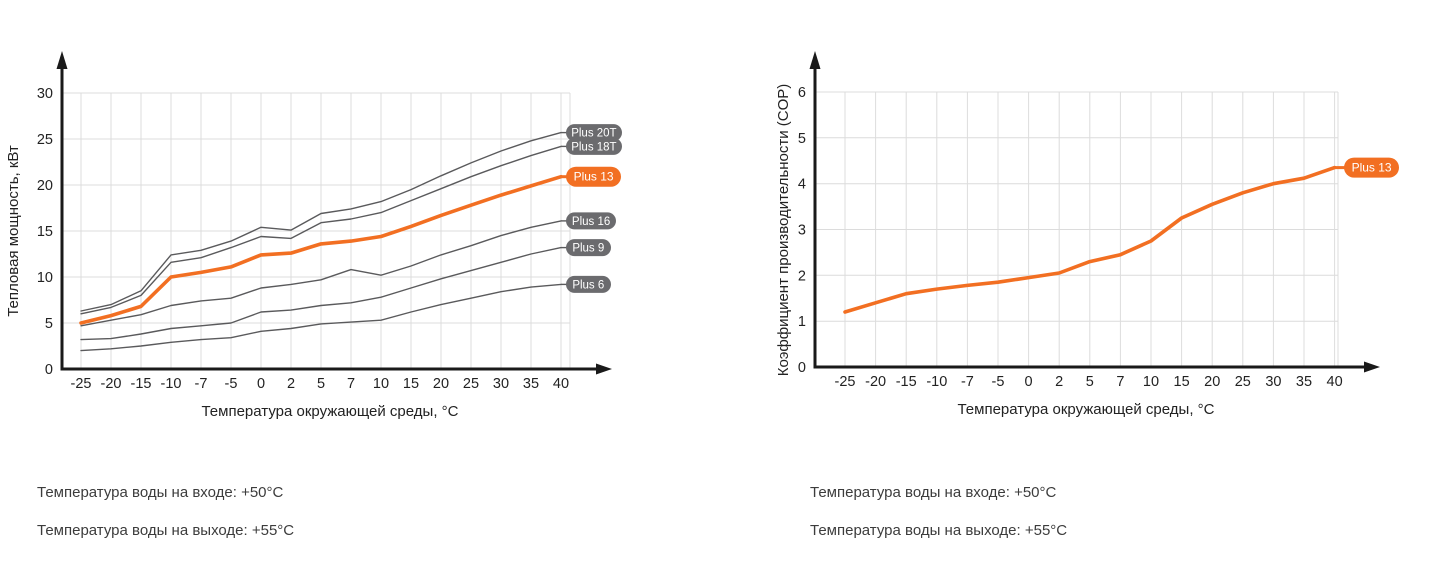 The height and width of the screenshot is (572, 1440). What do you see at coordinates (166, 530) in the screenshot?
I see `water-outlet-temperature-note-left: Температура воды на выходе: +55°C` at bounding box center [166, 530].